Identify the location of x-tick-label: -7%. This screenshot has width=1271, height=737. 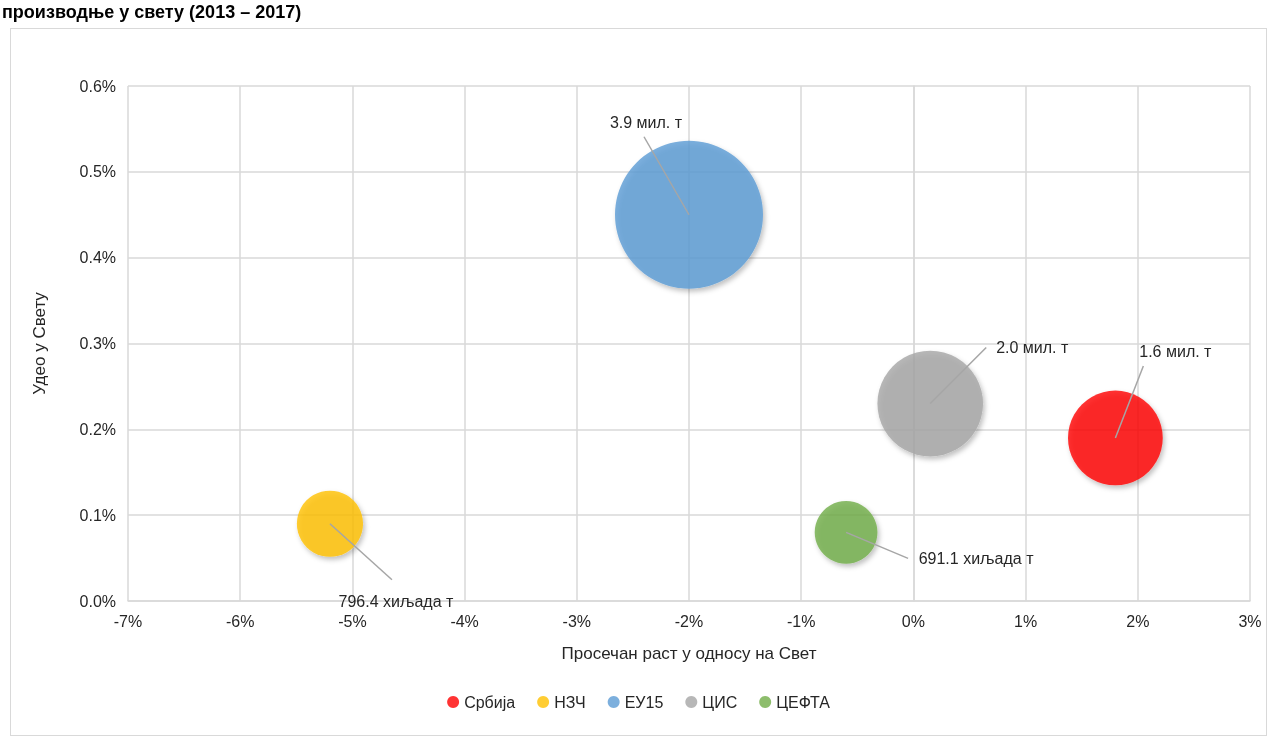
(128, 621).